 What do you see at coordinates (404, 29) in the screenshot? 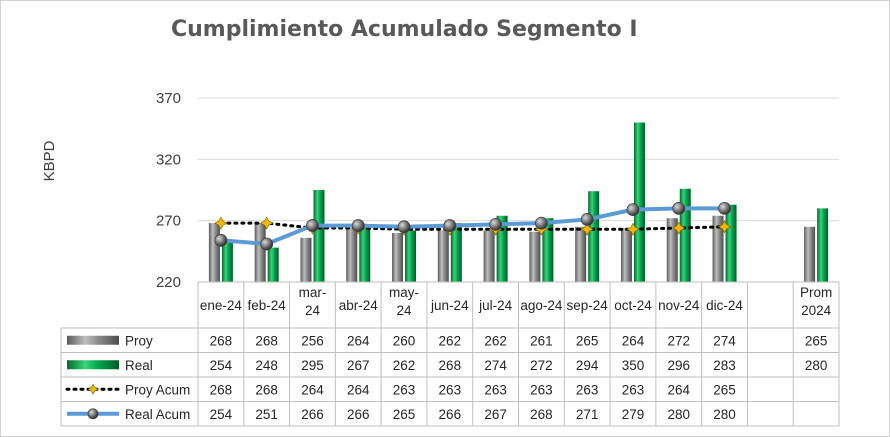
I see `chart-title: Cumplimiento Acumulado Segmento I` at bounding box center [404, 29].